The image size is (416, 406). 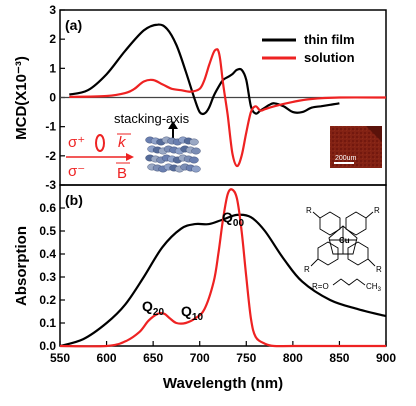 What do you see at coordinates (346, 158) in the screenshot?
I see `scale-bar-label: 200um` at bounding box center [346, 158].